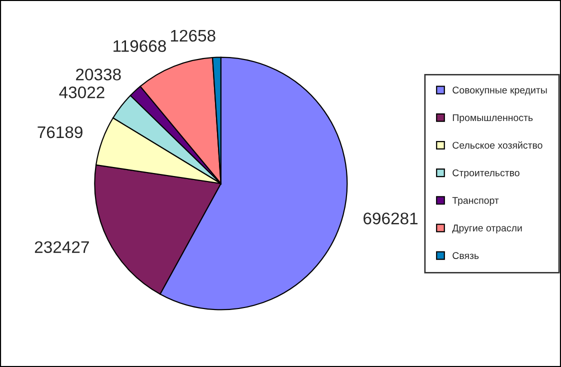  Describe the element at coordinates (60, 132) in the screenshot. I see `data-label: 76189` at that location.